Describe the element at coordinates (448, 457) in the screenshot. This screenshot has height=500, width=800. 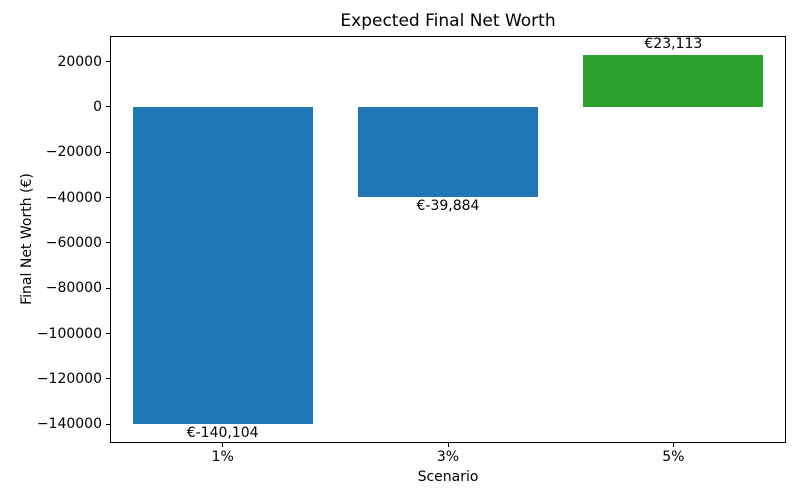
I see `x-tick-label: 3%` at that location.